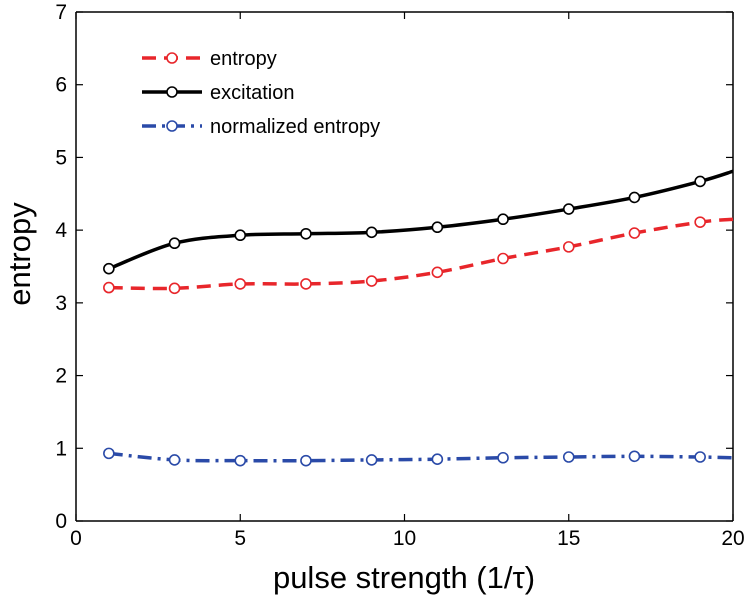 Image resolution: width=748 pixels, height=598 pixels. I want to click on legend-item: excitation, so click(218, 93).